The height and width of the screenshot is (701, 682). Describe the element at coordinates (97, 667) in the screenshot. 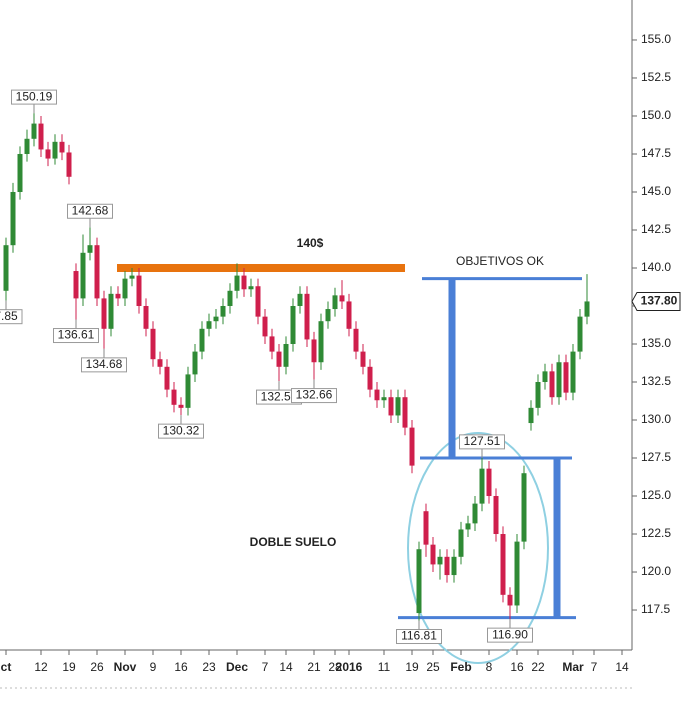

I see `x-tick-label: 26` at that location.